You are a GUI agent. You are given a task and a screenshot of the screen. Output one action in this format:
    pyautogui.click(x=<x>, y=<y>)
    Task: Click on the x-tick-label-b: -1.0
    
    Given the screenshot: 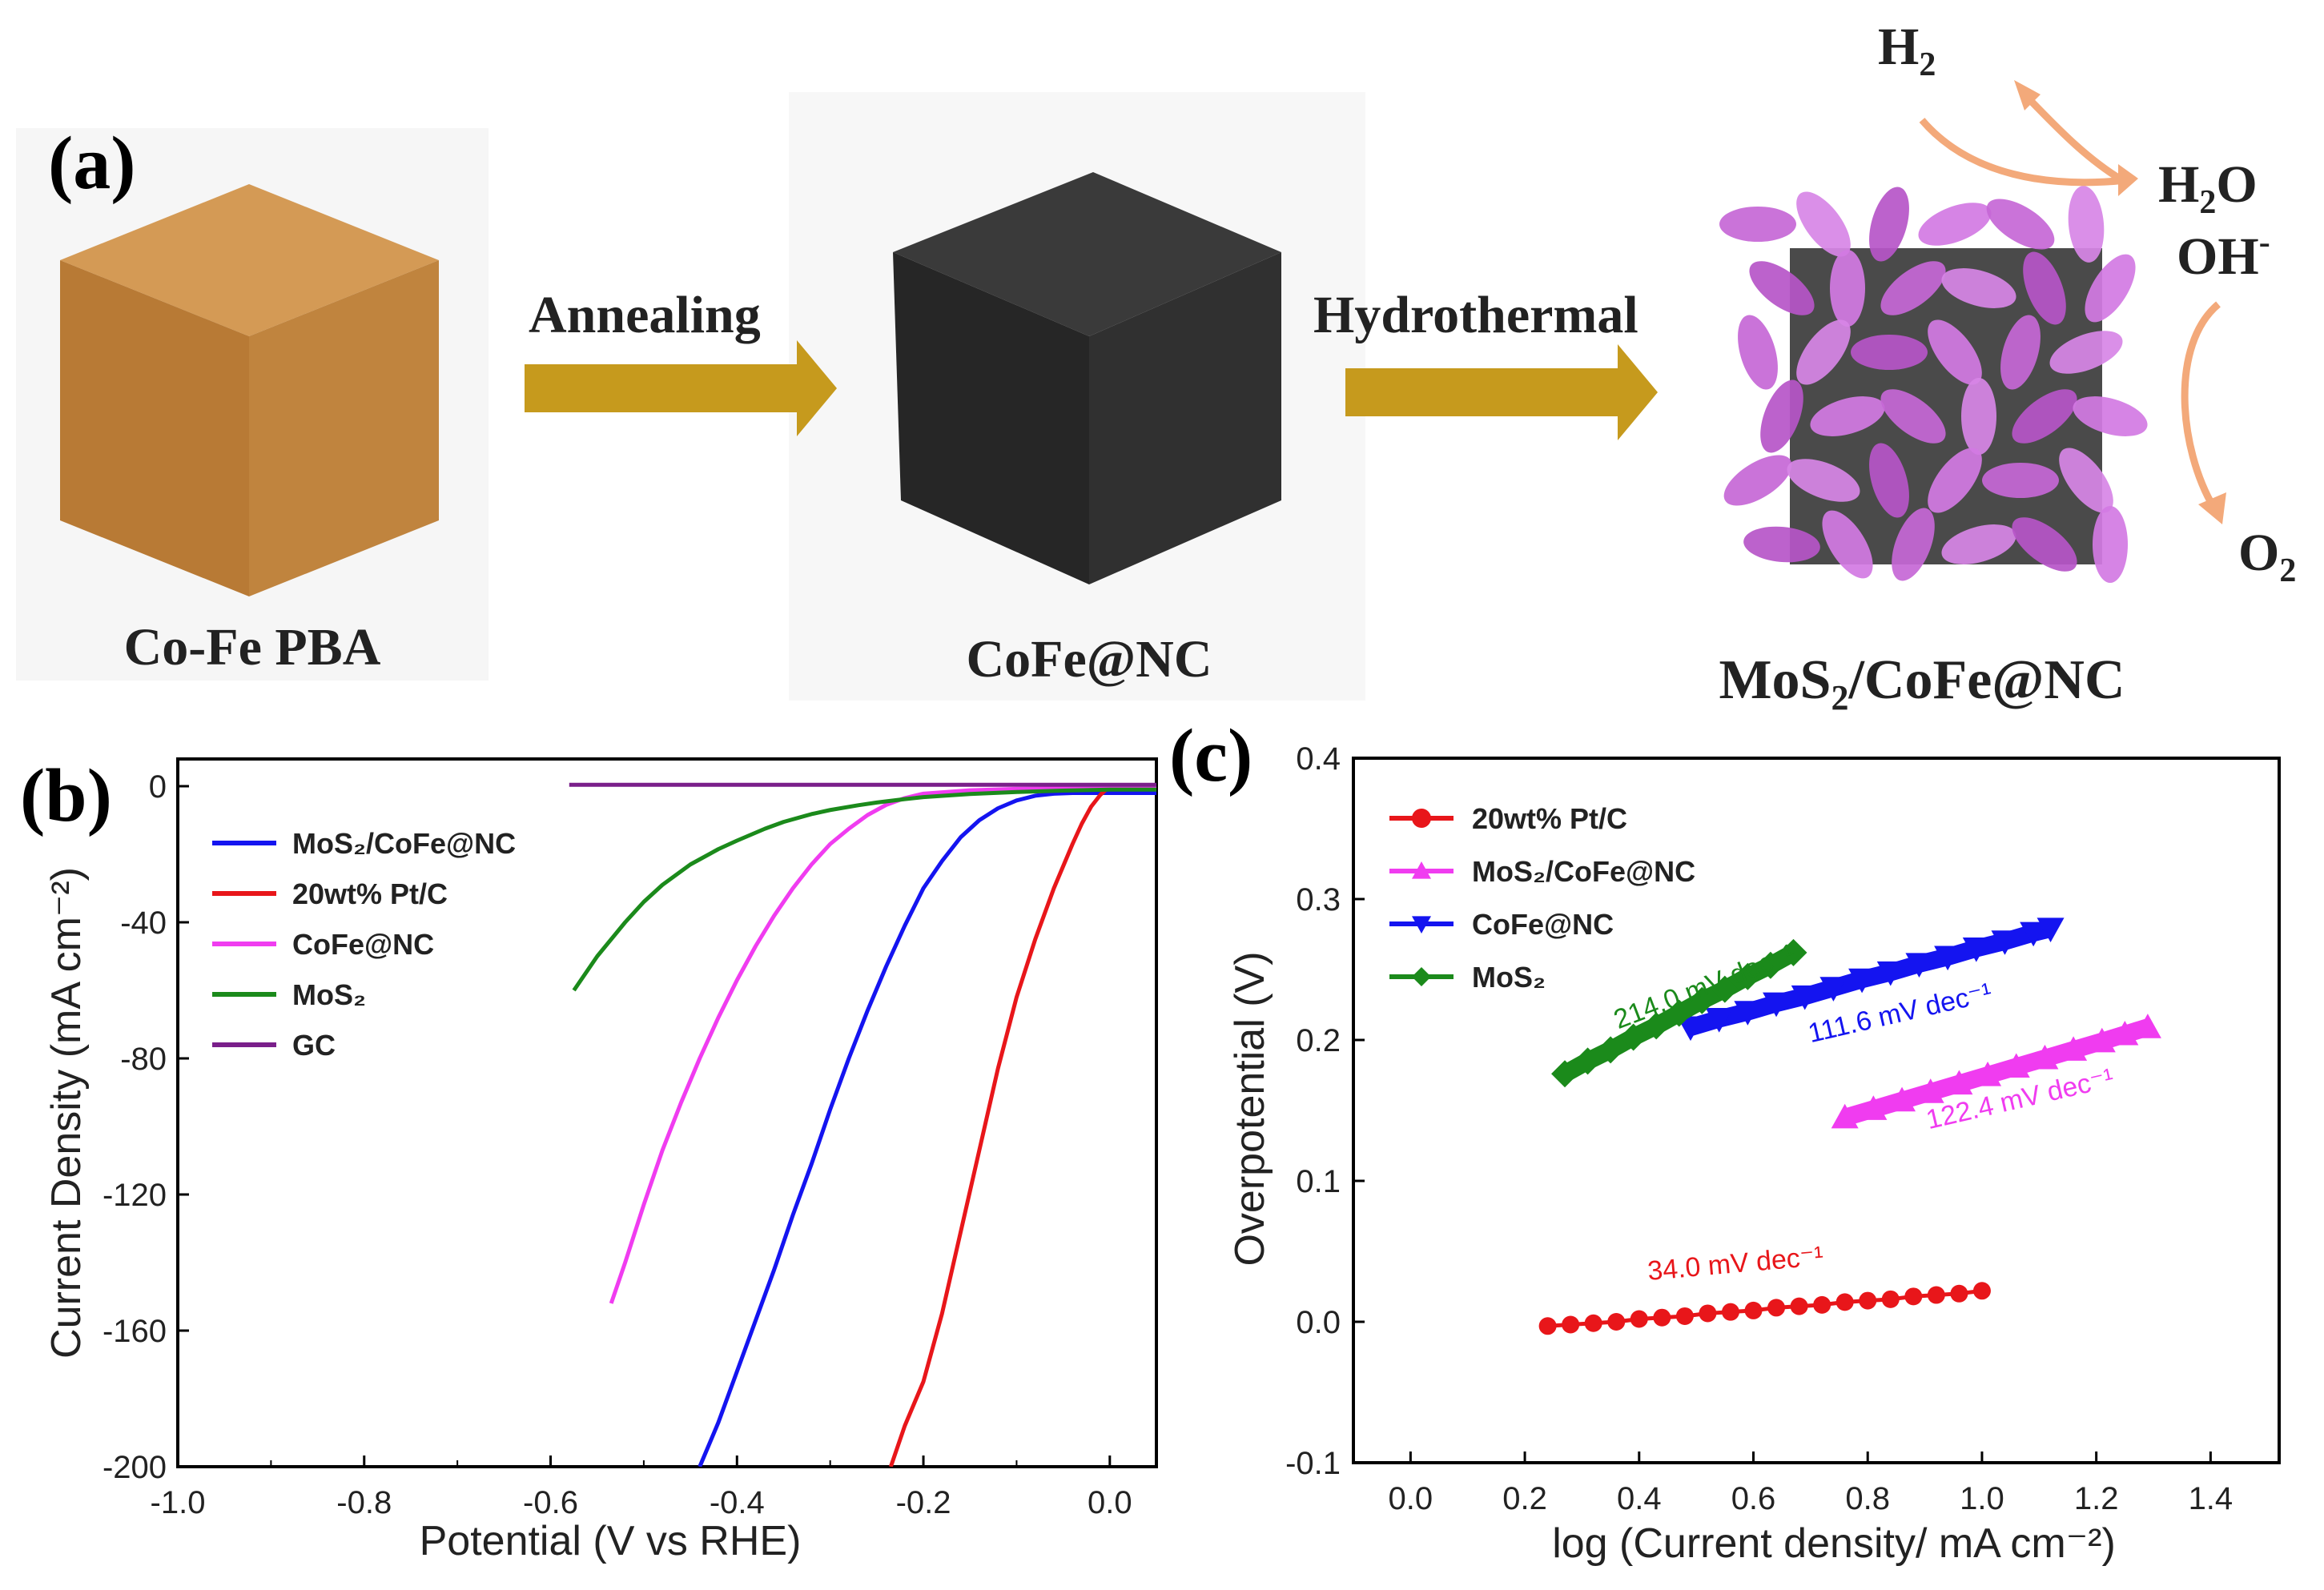 What is the action you would take?
    pyautogui.click(x=178, y=1502)
    